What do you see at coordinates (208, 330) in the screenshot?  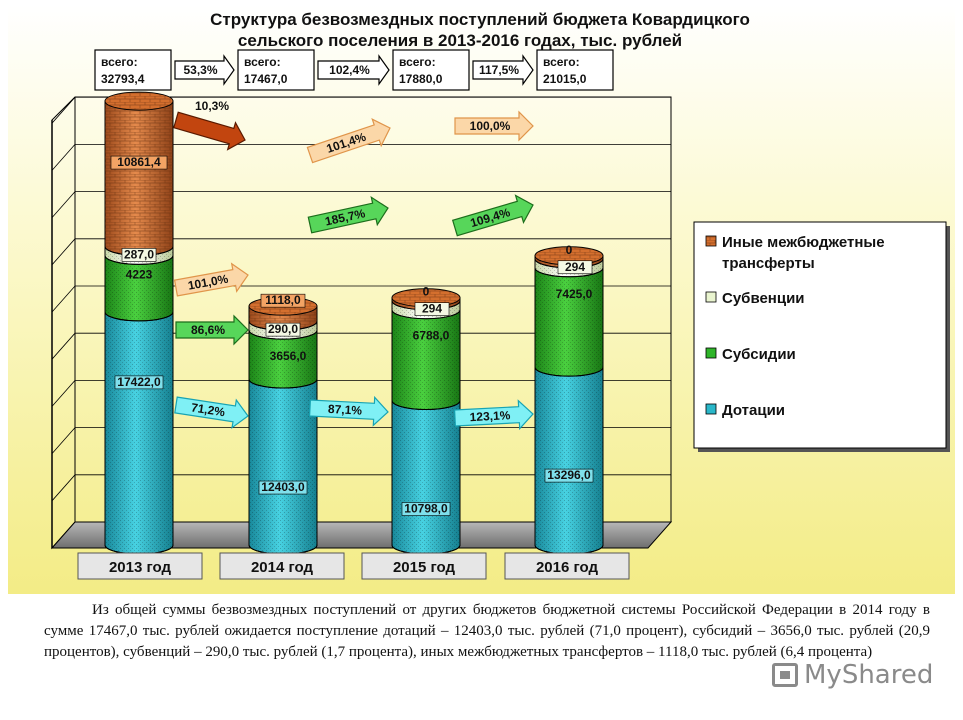 I see `growth-arrow-sub-1-label: 86,6%` at bounding box center [208, 330].